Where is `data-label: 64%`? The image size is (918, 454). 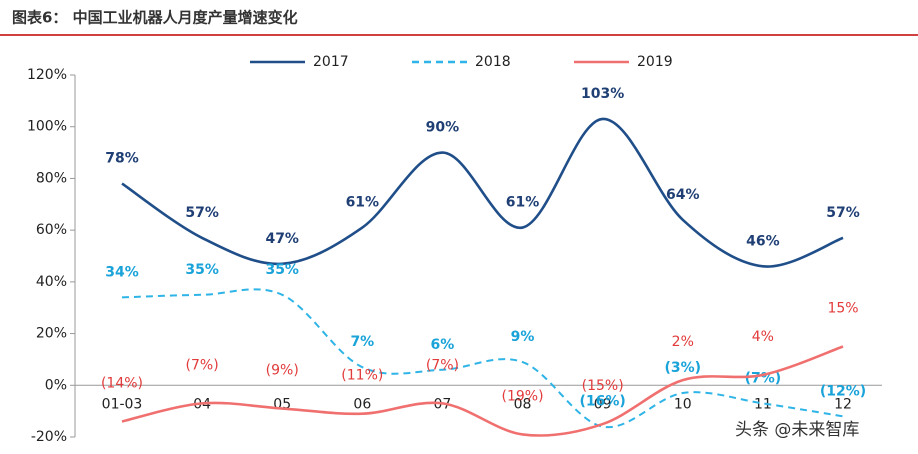 data-label: 64% is located at coordinates (683, 195).